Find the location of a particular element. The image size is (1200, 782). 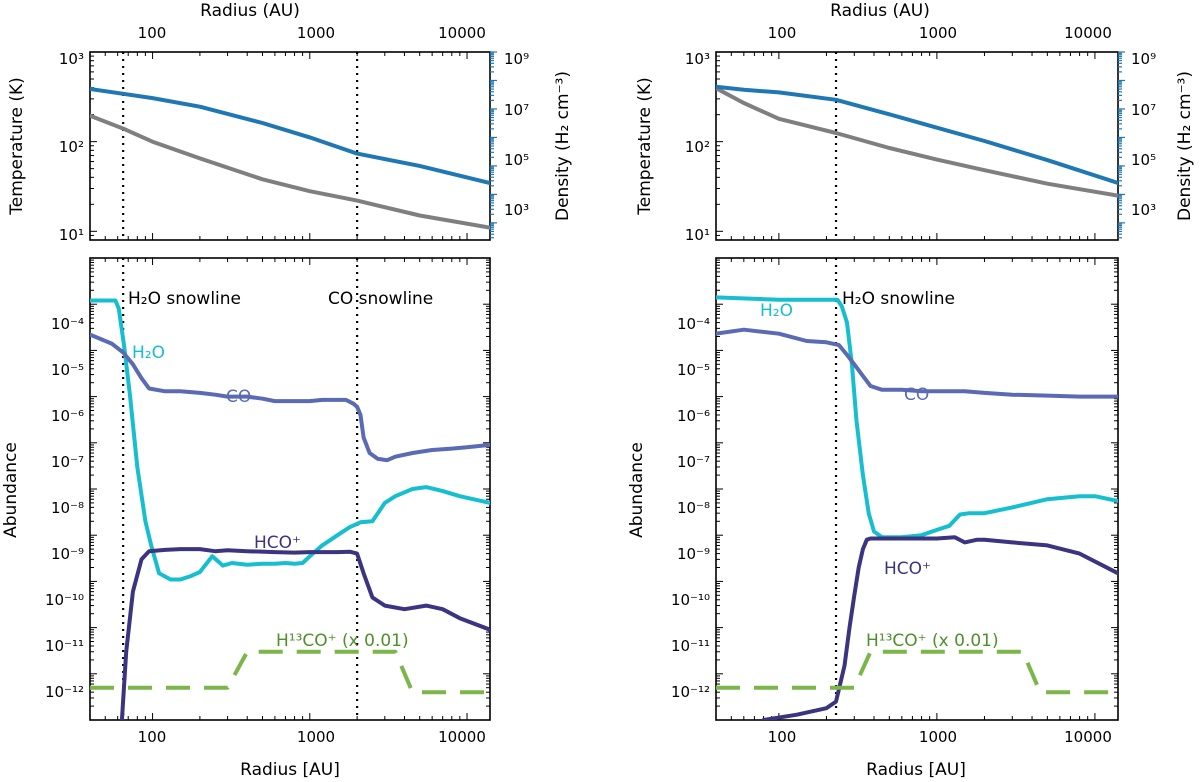

right-bottom-series-h13co-x-0-01- is located at coordinates (917, 672).